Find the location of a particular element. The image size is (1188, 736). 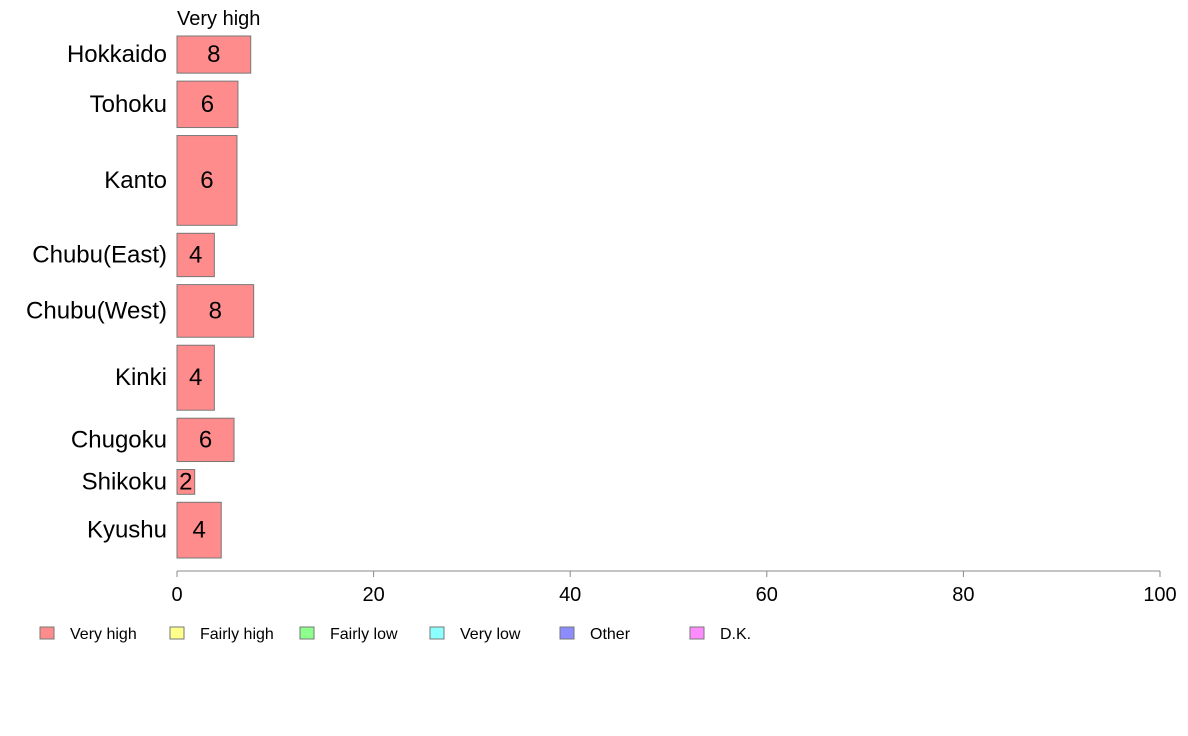

legend-label: Very high is located at coordinates (103, 634).